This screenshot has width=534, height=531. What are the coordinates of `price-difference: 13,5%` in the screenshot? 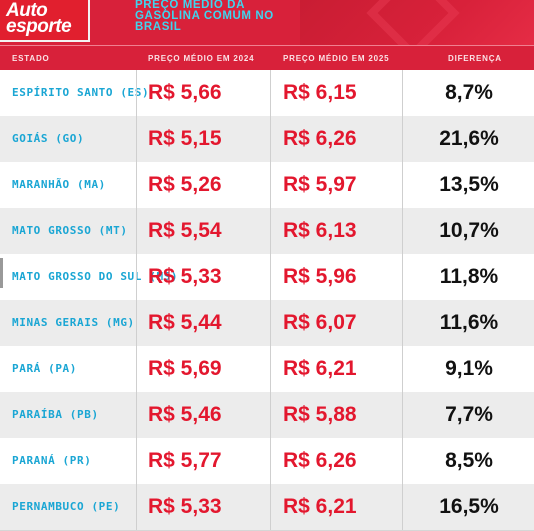 It's located at (469, 184).